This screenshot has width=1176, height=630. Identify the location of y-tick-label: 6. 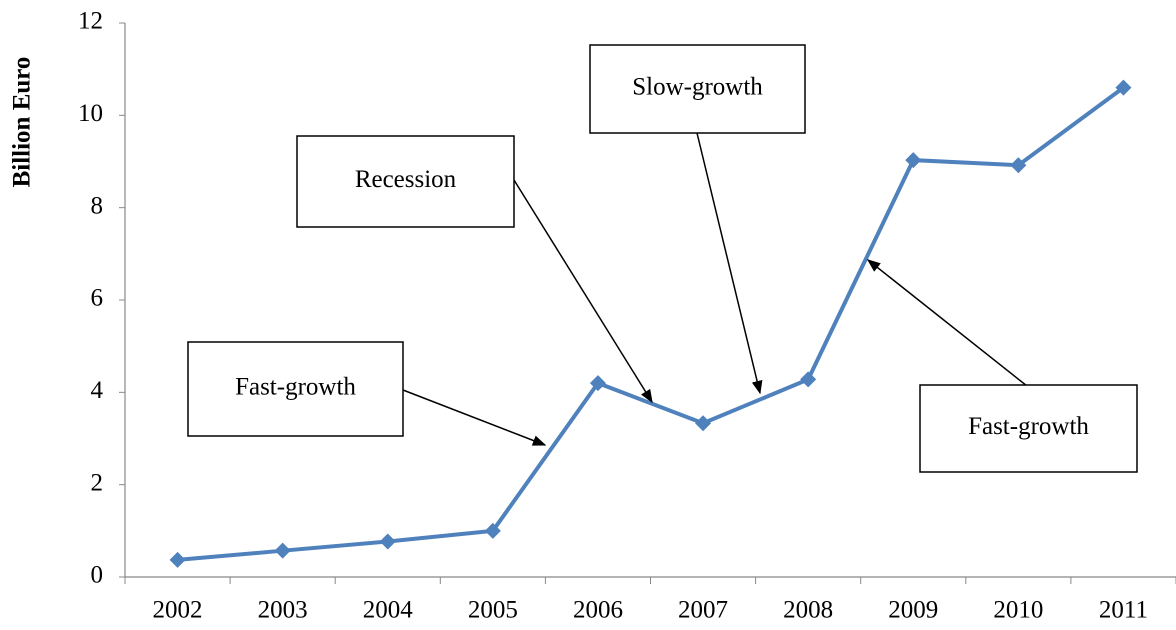
(97, 298).